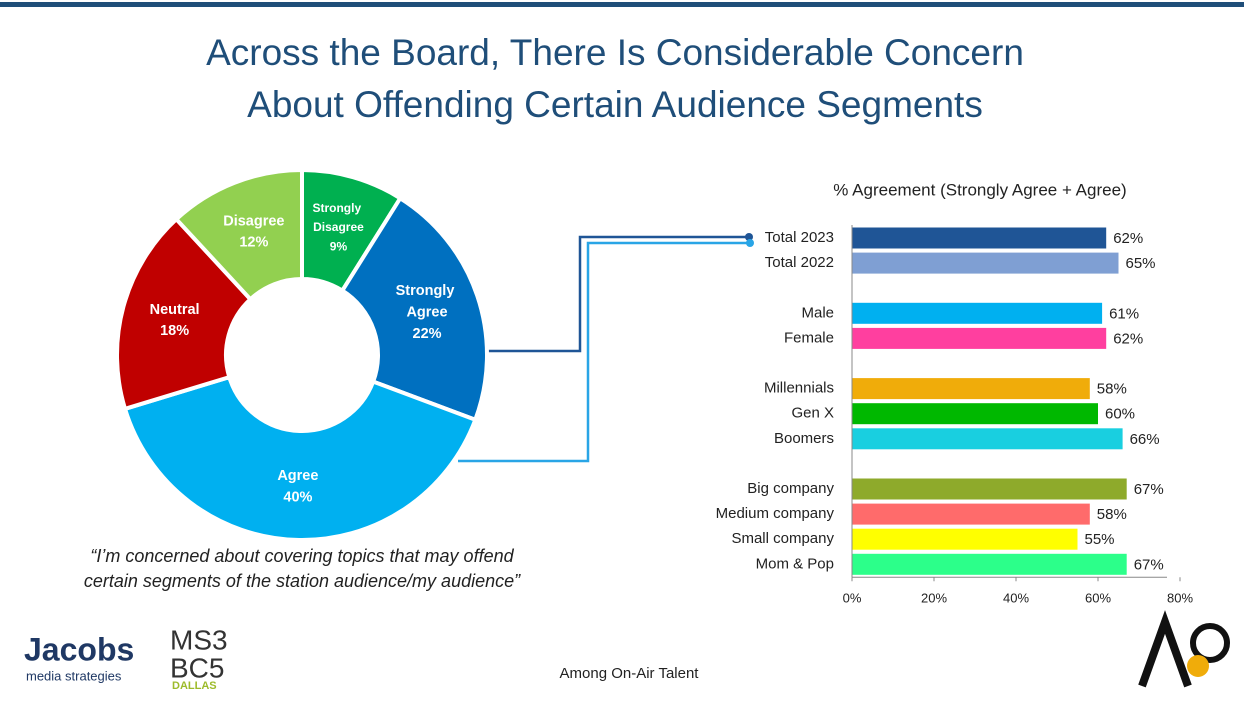  I want to click on y-category-label: Medium company, so click(775, 513).